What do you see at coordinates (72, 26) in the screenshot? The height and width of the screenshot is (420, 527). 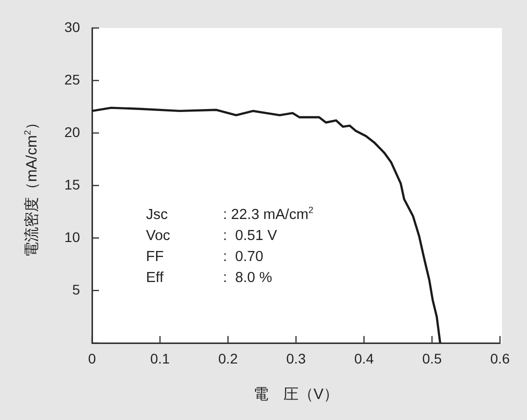 I see `y-tick-label: 30` at bounding box center [72, 26].